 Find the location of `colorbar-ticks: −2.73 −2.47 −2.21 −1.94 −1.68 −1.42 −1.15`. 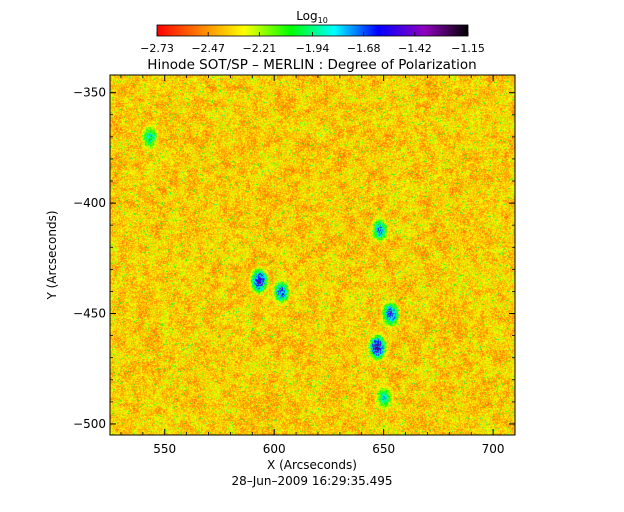

colorbar-ticks: −2.73 −2.47 −2.21 −1.94 −1.68 −1.42 −1.15 is located at coordinates (312, 43).